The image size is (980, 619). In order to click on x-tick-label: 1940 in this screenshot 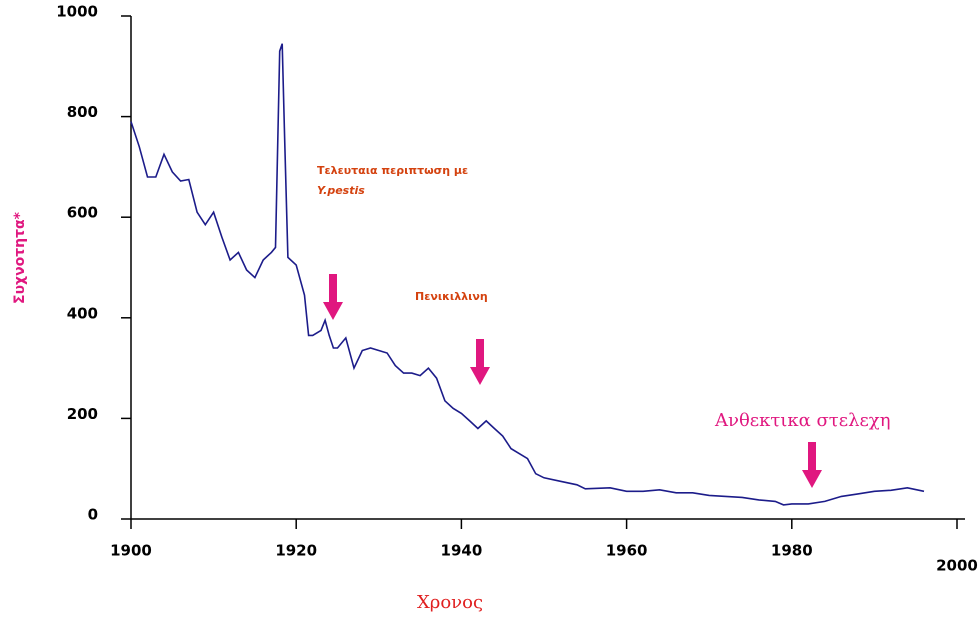, I will do `click(462, 551)`.